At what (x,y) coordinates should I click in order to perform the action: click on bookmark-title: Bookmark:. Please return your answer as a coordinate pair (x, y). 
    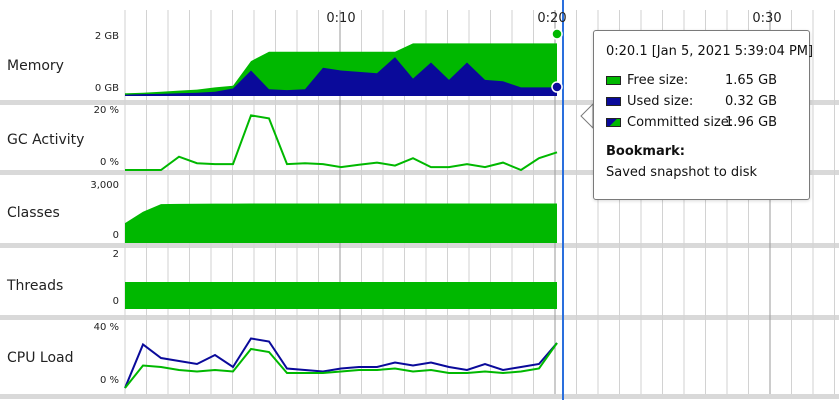
    Looking at the image, I should click on (645, 151).